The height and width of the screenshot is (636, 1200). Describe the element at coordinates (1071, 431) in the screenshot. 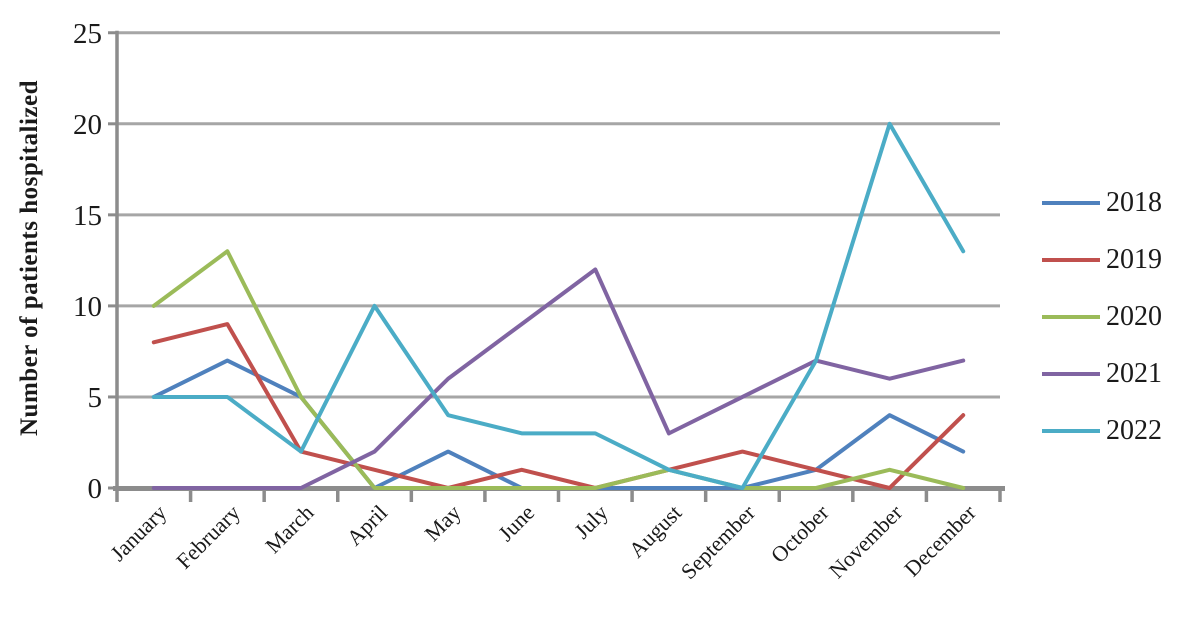

I see `legend-swatch-2022` at that location.